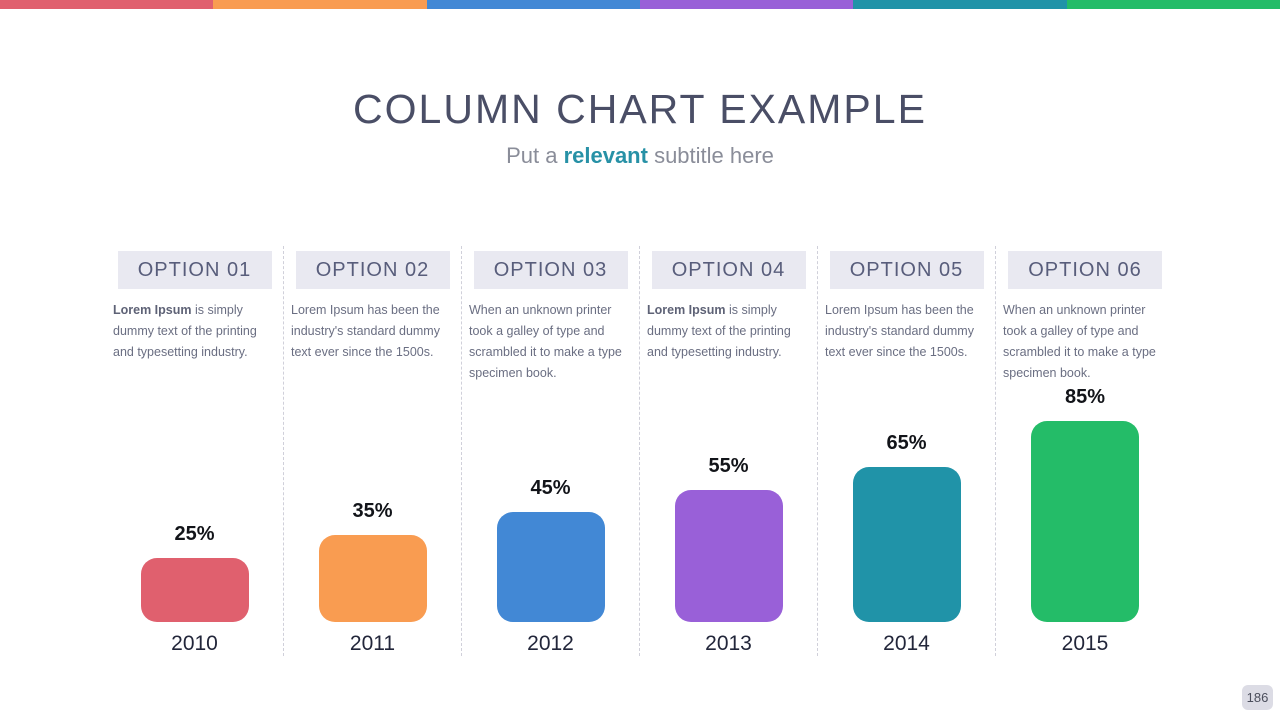 This screenshot has width=1280, height=720. What do you see at coordinates (550, 643) in the screenshot?
I see `year-label: 2012` at bounding box center [550, 643].